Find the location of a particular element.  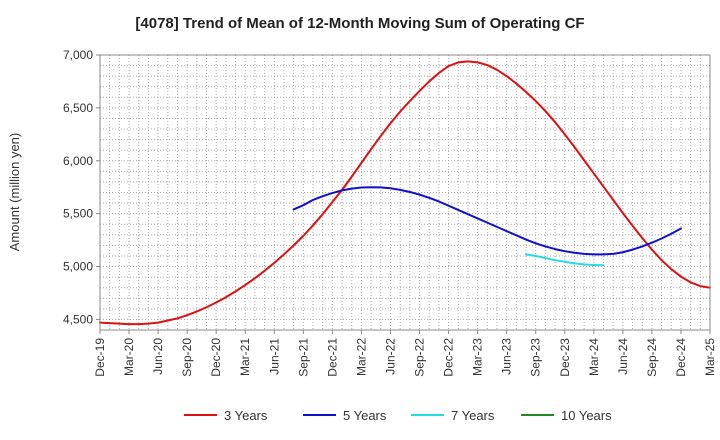

x-tick-label: Jun-20 is located at coordinates (158, 356).